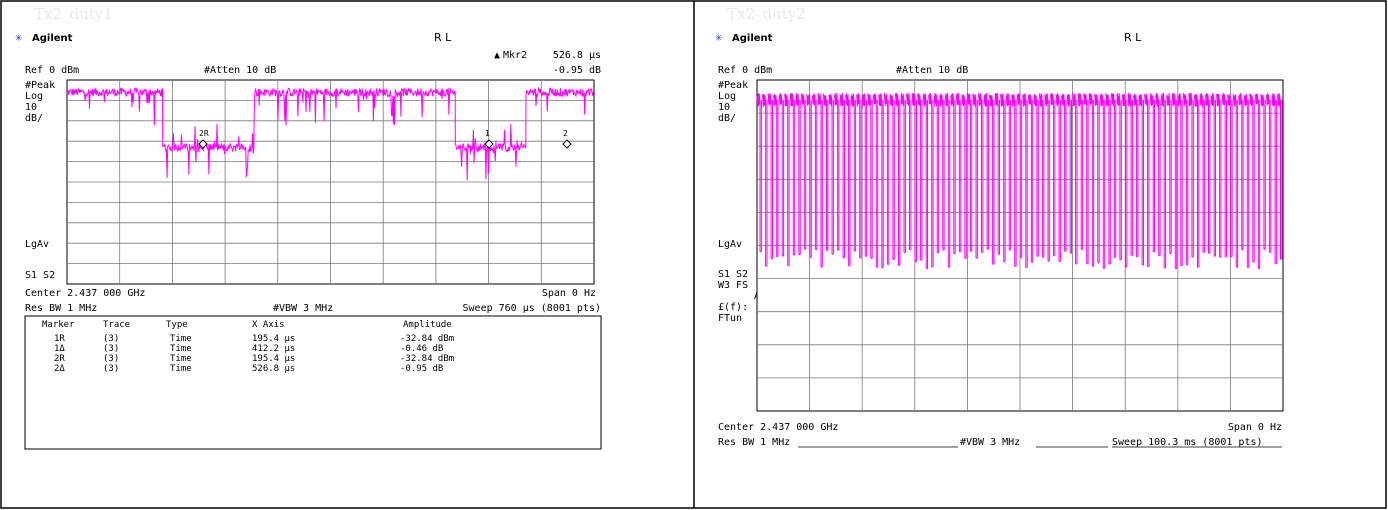 The image size is (1388, 510). Describe the element at coordinates (421, 349) in the screenshot. I see `table-cell: -0.46 dB` at that location.